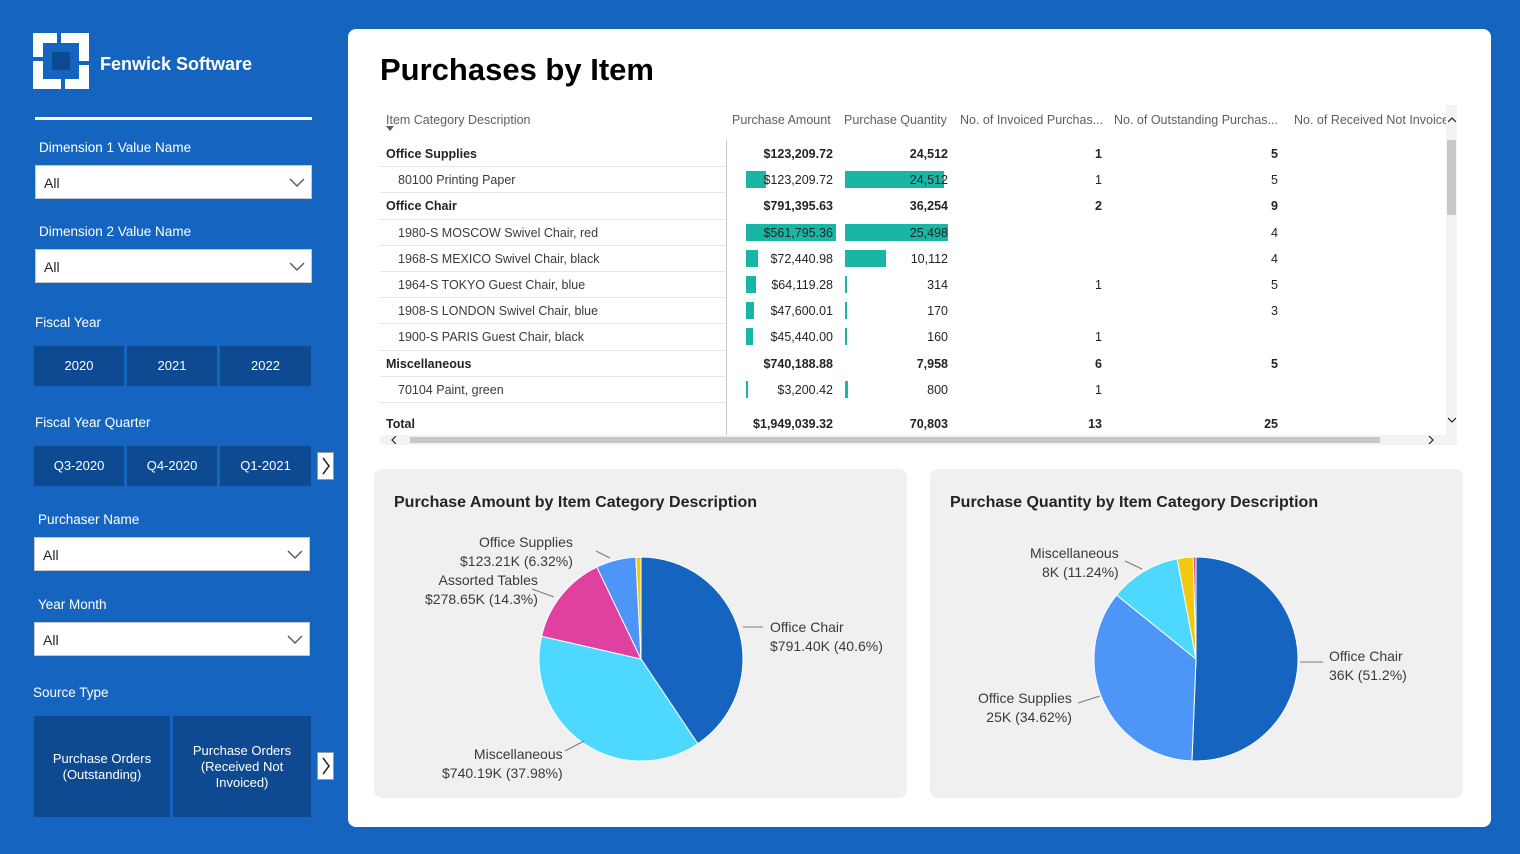 This screenshot has height=854, width=1520. Describe the element at coordinates (79, 466) in the screenshot. I see `quarter-tile-q3-2020: Q3-2020` at that location.